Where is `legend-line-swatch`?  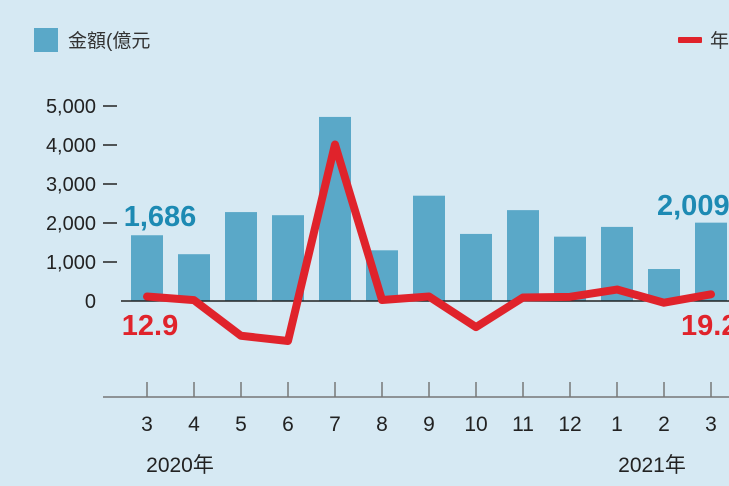 legend-line-swatch is located at coordinates (690, 39).